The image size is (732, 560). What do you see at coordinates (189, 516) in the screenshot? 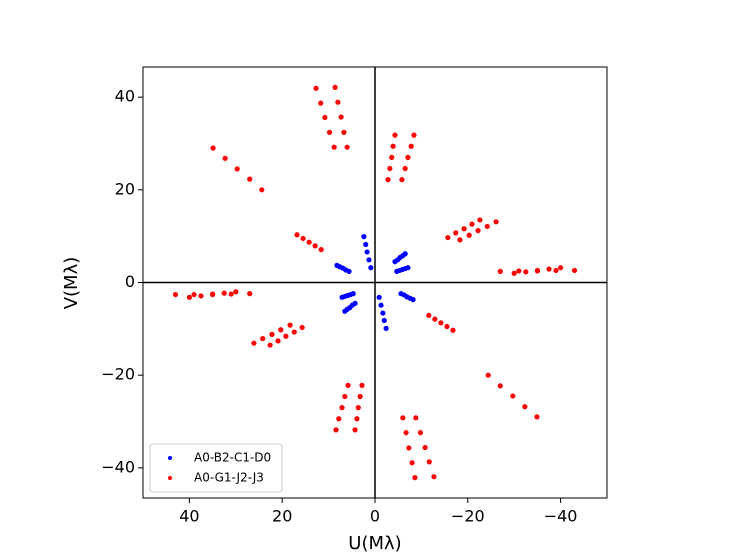
I see `x-tick-label: 40` at bounding box center [189, 516].